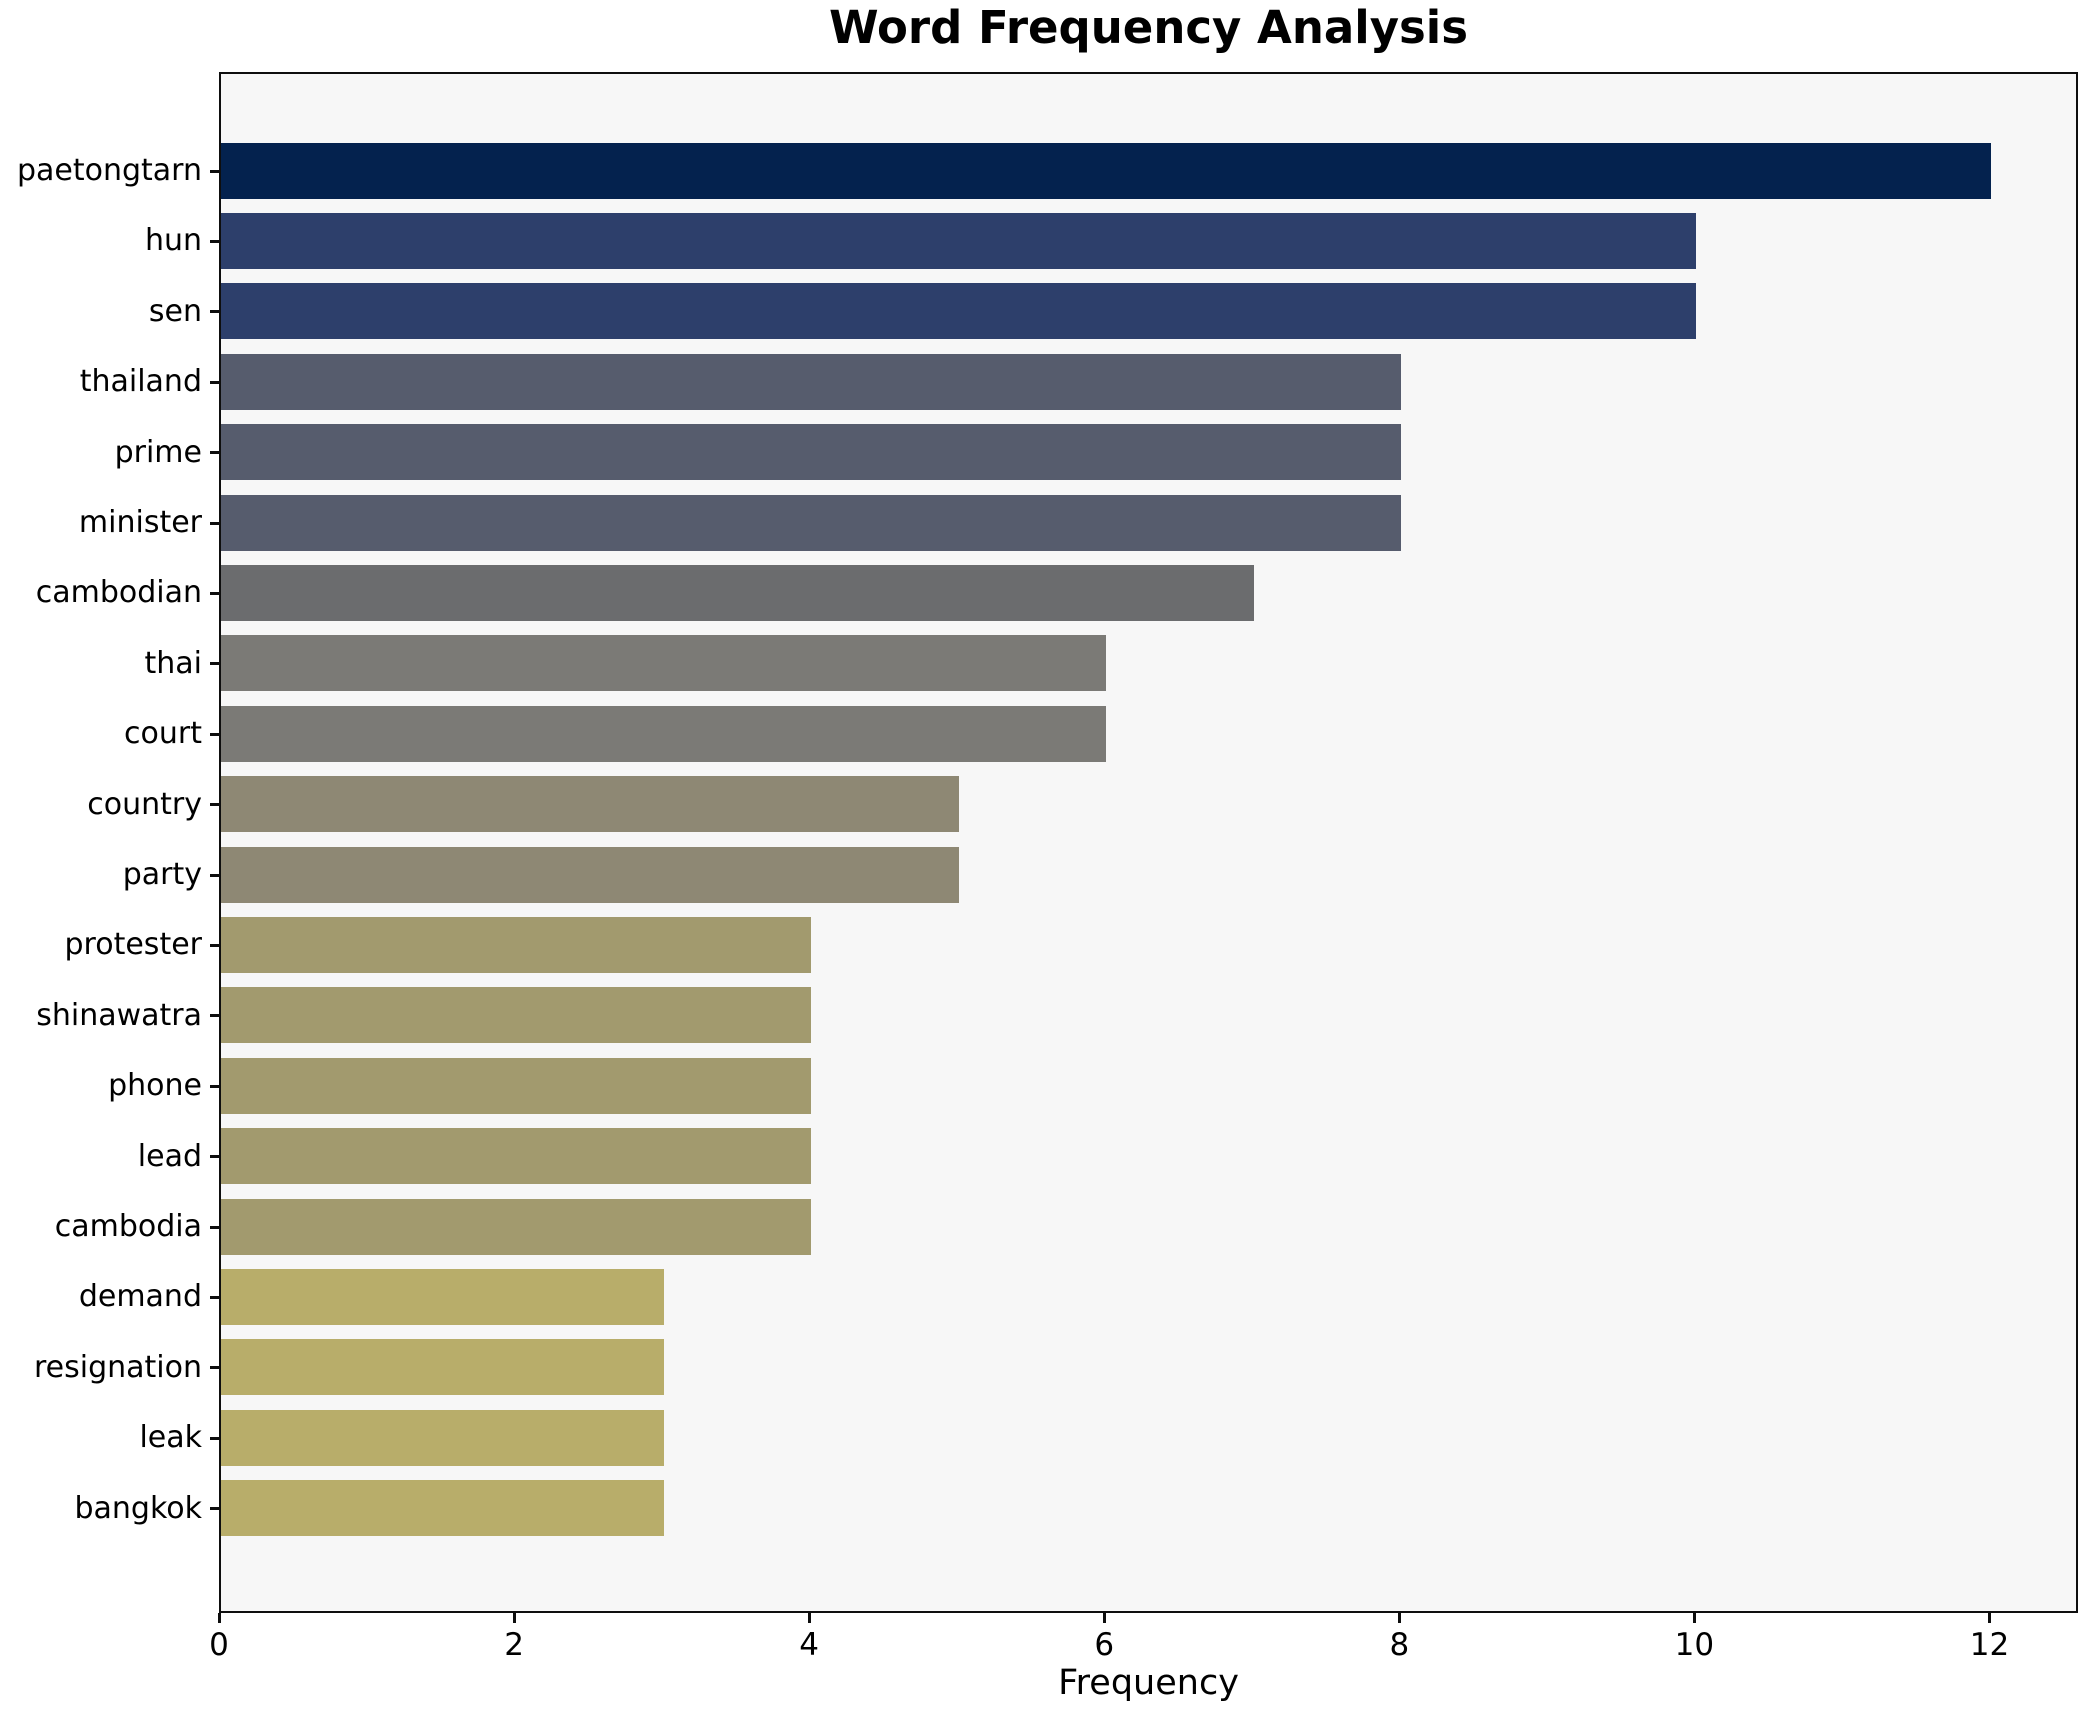 Image resolution: width=2097 pixels, height=1722 pixels. What do you see at coordinates (1694, 1645) in the screenshot?
I see `x-tick-label-10: 10` at bounding box center [1694, 1645].